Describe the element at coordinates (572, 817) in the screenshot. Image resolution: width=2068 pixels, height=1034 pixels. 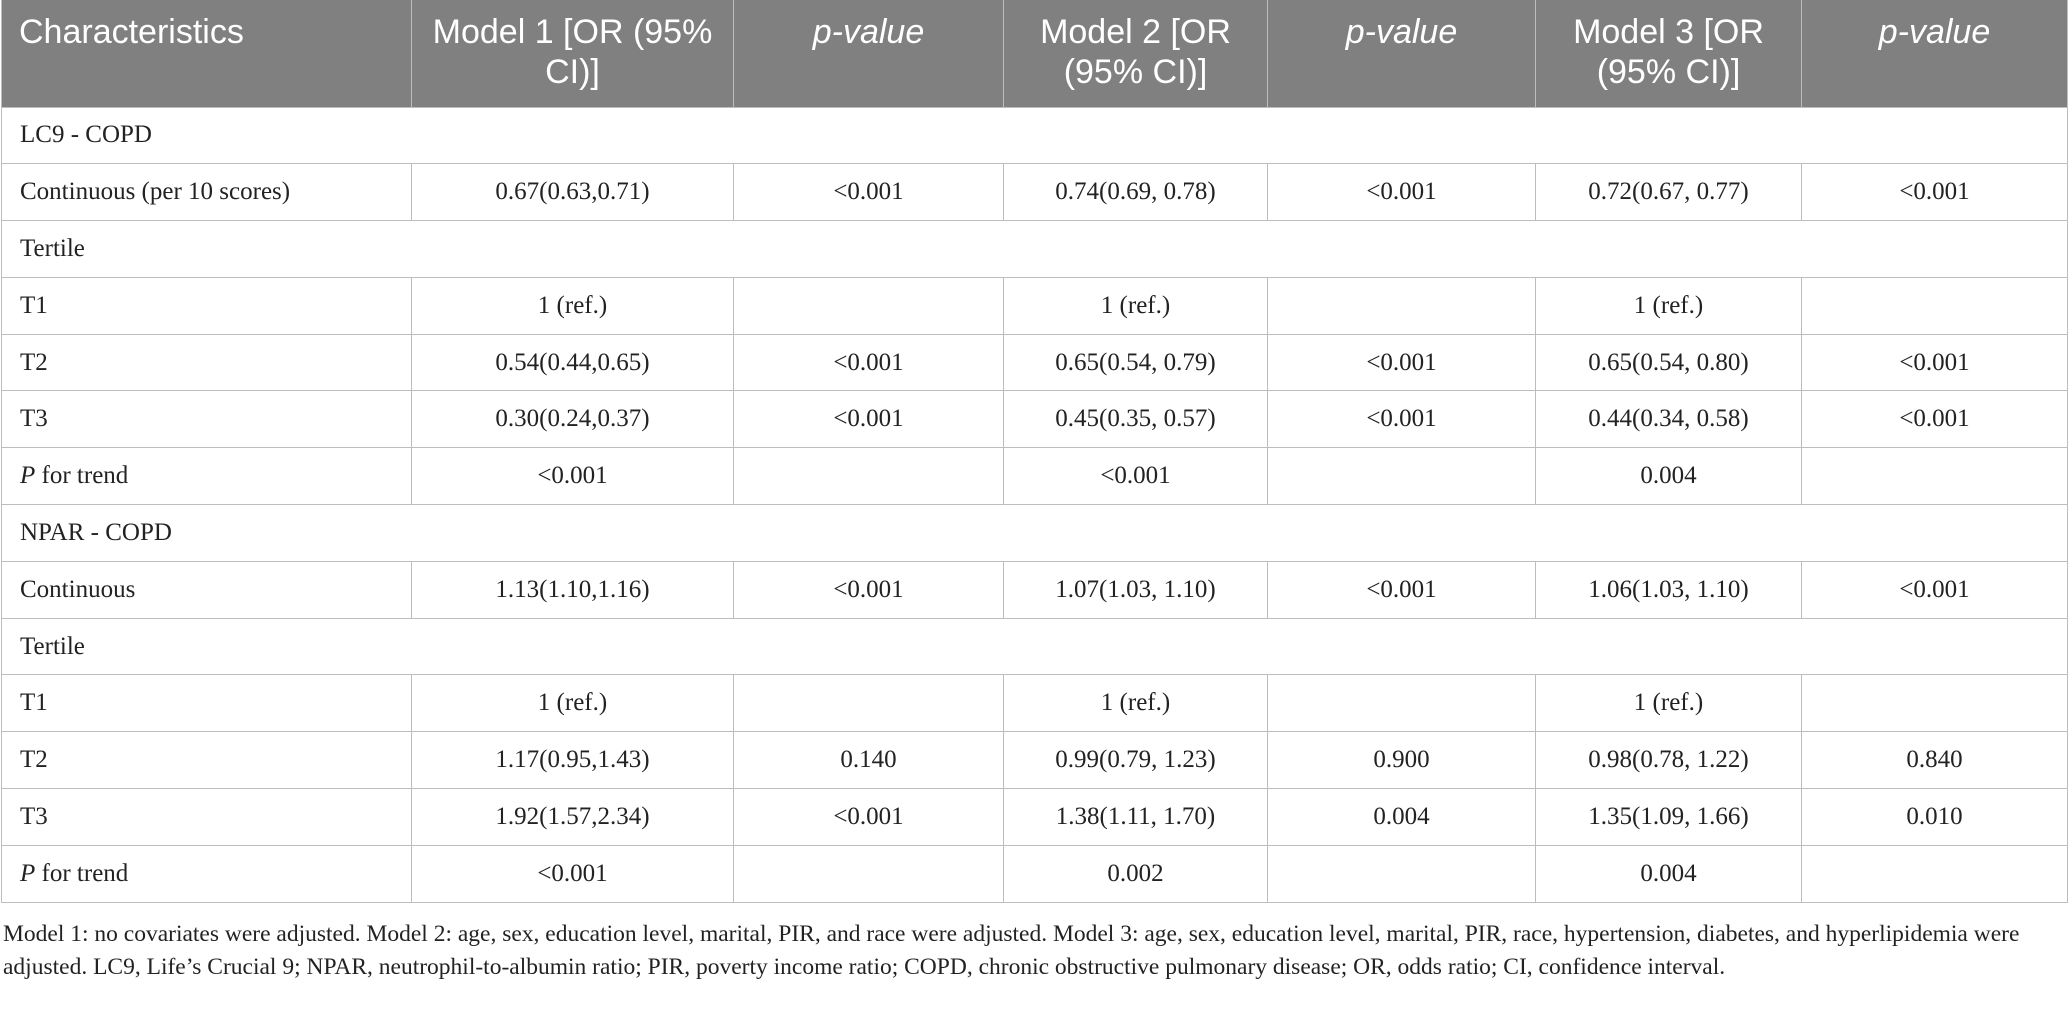
I see `cell-model1: 1.92(1.57,2.34)` at that location.